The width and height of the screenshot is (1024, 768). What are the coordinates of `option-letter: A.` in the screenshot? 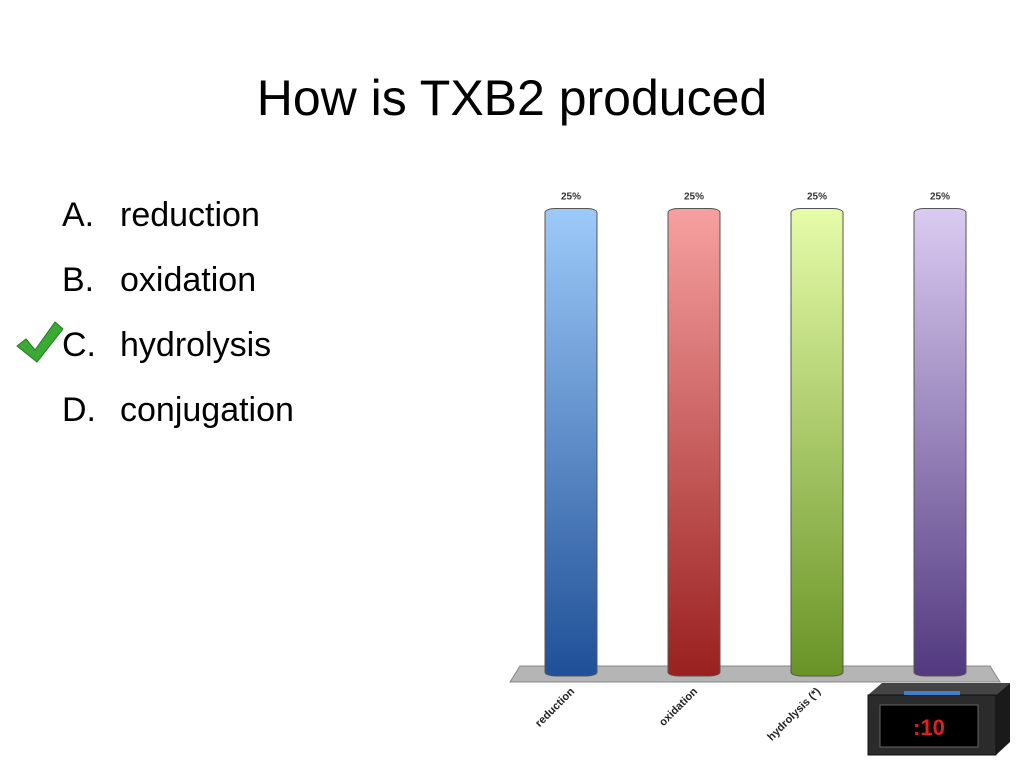 It's located at (78, 215).